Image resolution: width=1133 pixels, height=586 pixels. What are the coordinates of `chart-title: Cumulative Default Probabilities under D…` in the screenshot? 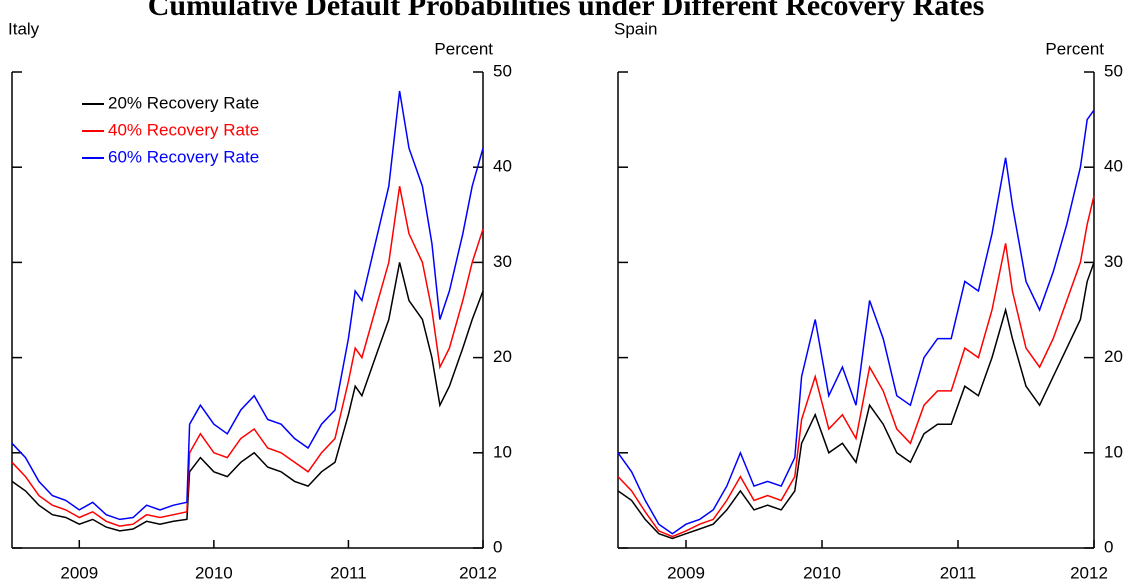 It's located at (566, 11).